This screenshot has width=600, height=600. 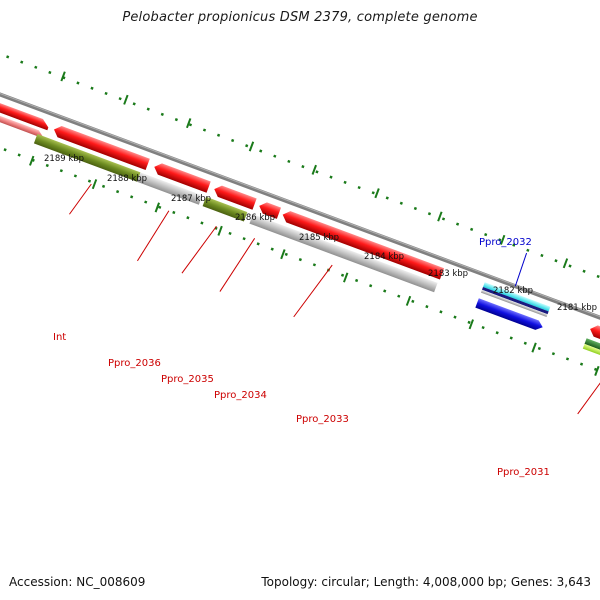 I want to click on gene-label-2035: Ppro_2035, so click(x=187, y=379).